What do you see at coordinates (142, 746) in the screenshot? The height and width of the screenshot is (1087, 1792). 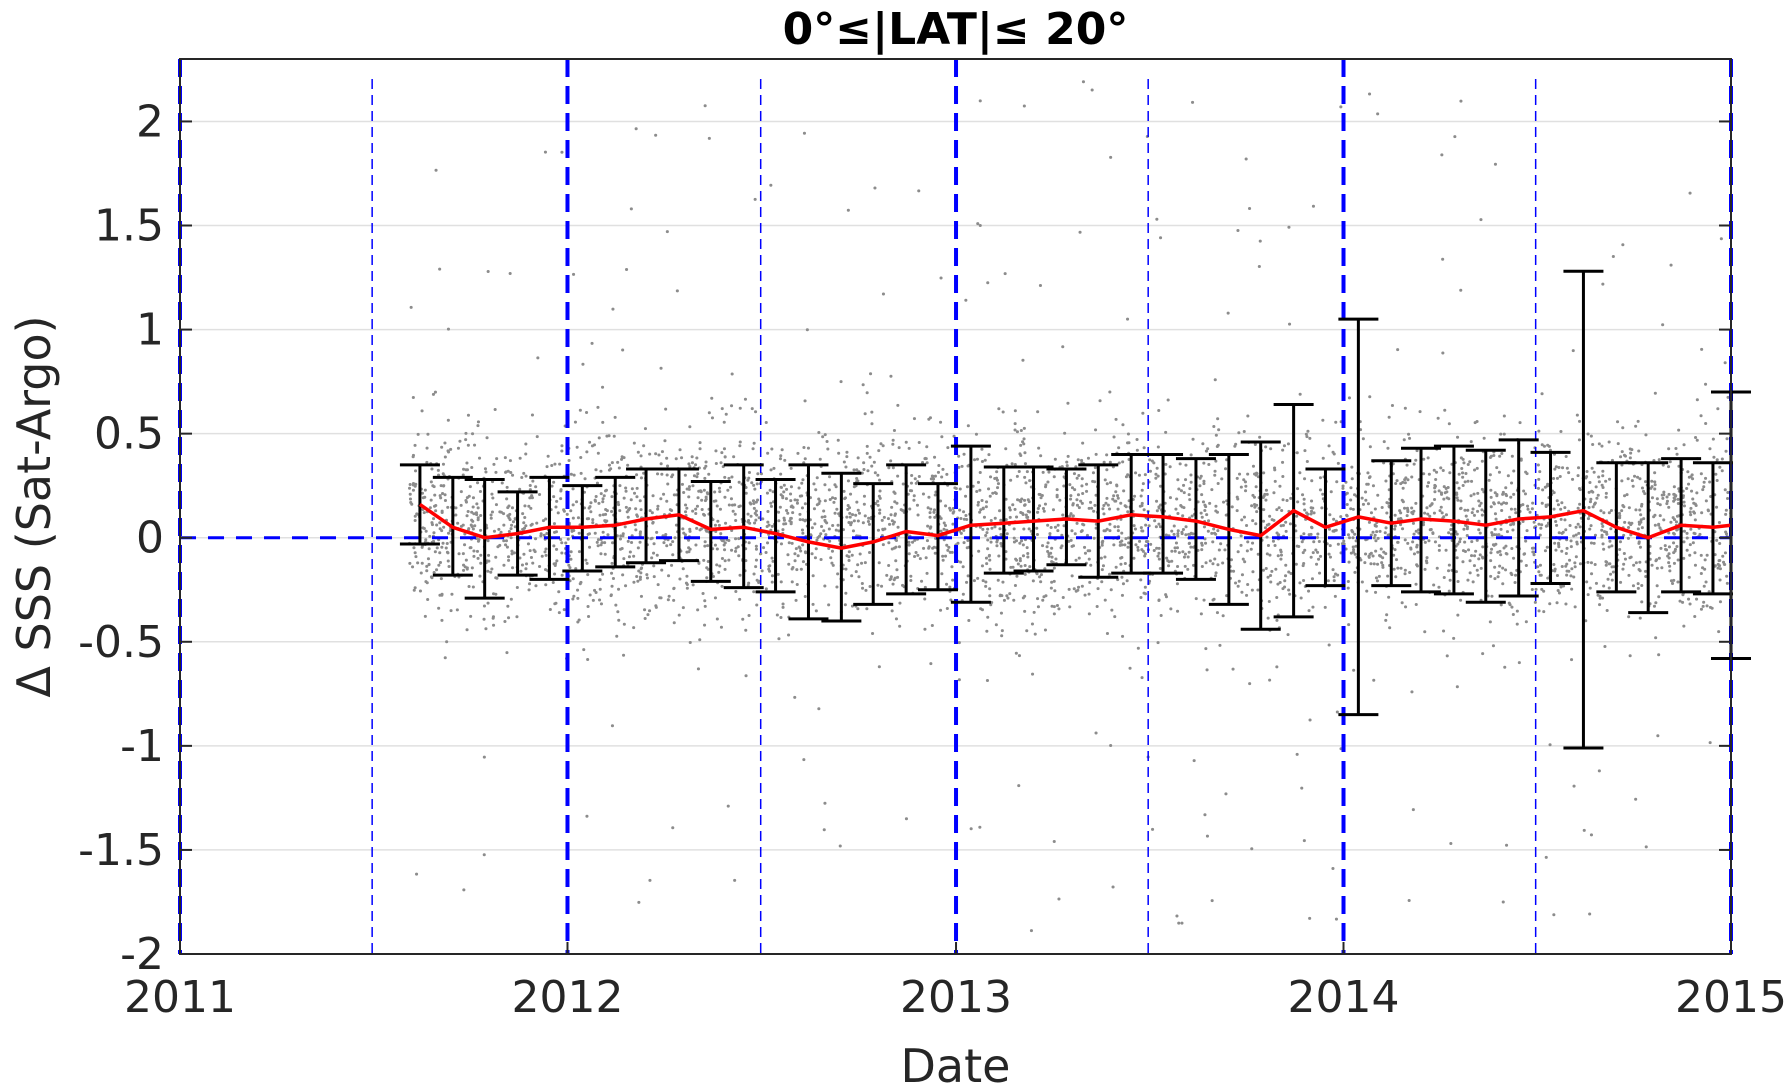 I see `y-tick-label: -1` at bounding box center [142, 746].